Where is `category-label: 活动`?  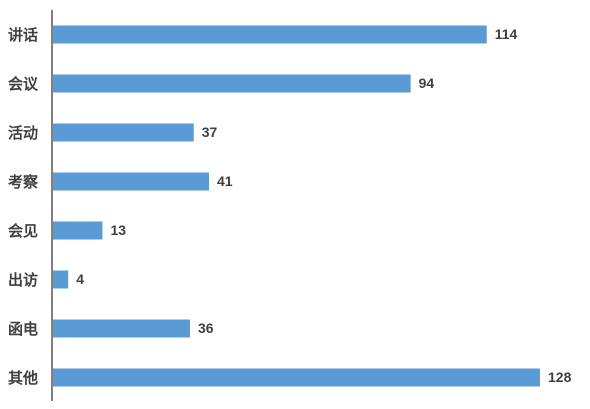
category-label: 活动 is located at coordinates (23, 133).